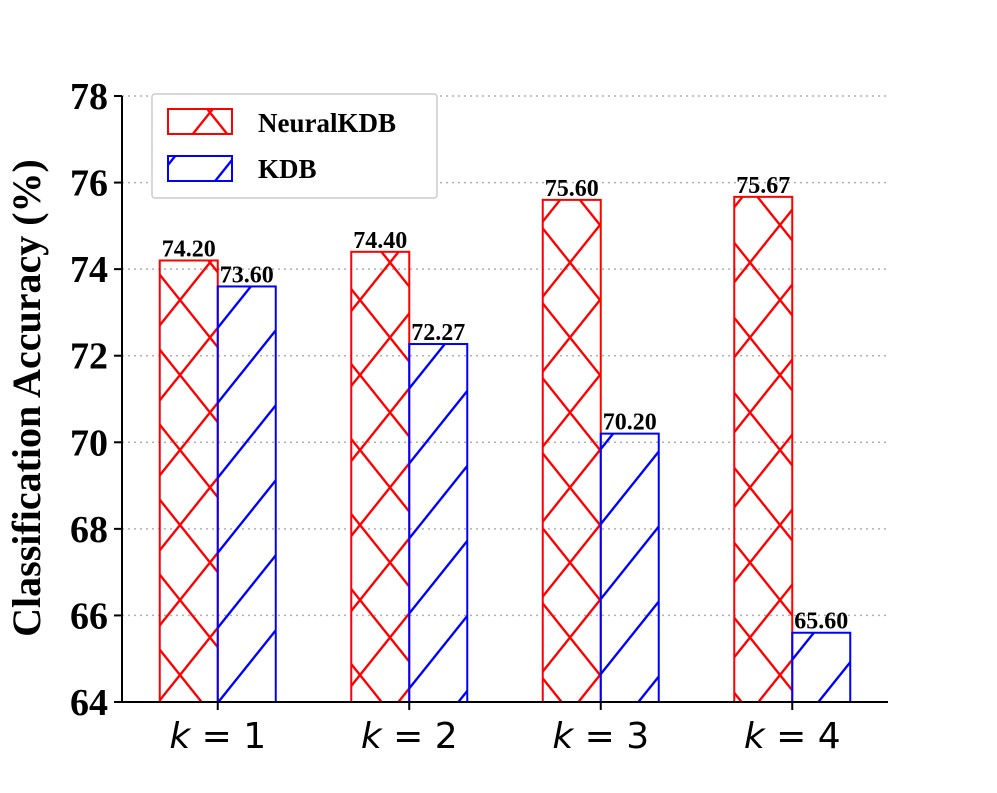 This screenshot has height=793, width=997. Describe the element at coordinates (89, 184) in the screenshot. I see `y-tick-label: 76` at that location.